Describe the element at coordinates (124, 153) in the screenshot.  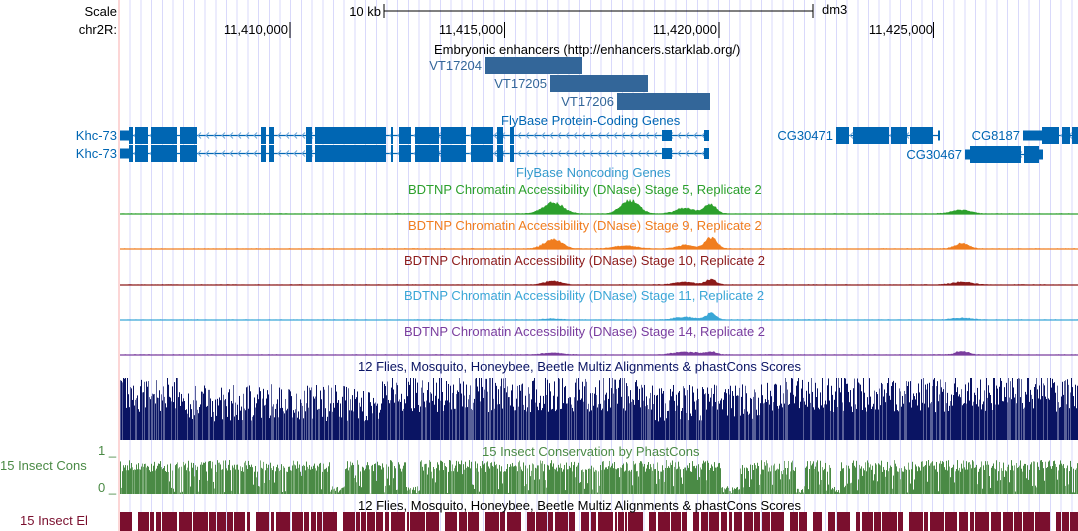
I see `khc73-exon` at that location.